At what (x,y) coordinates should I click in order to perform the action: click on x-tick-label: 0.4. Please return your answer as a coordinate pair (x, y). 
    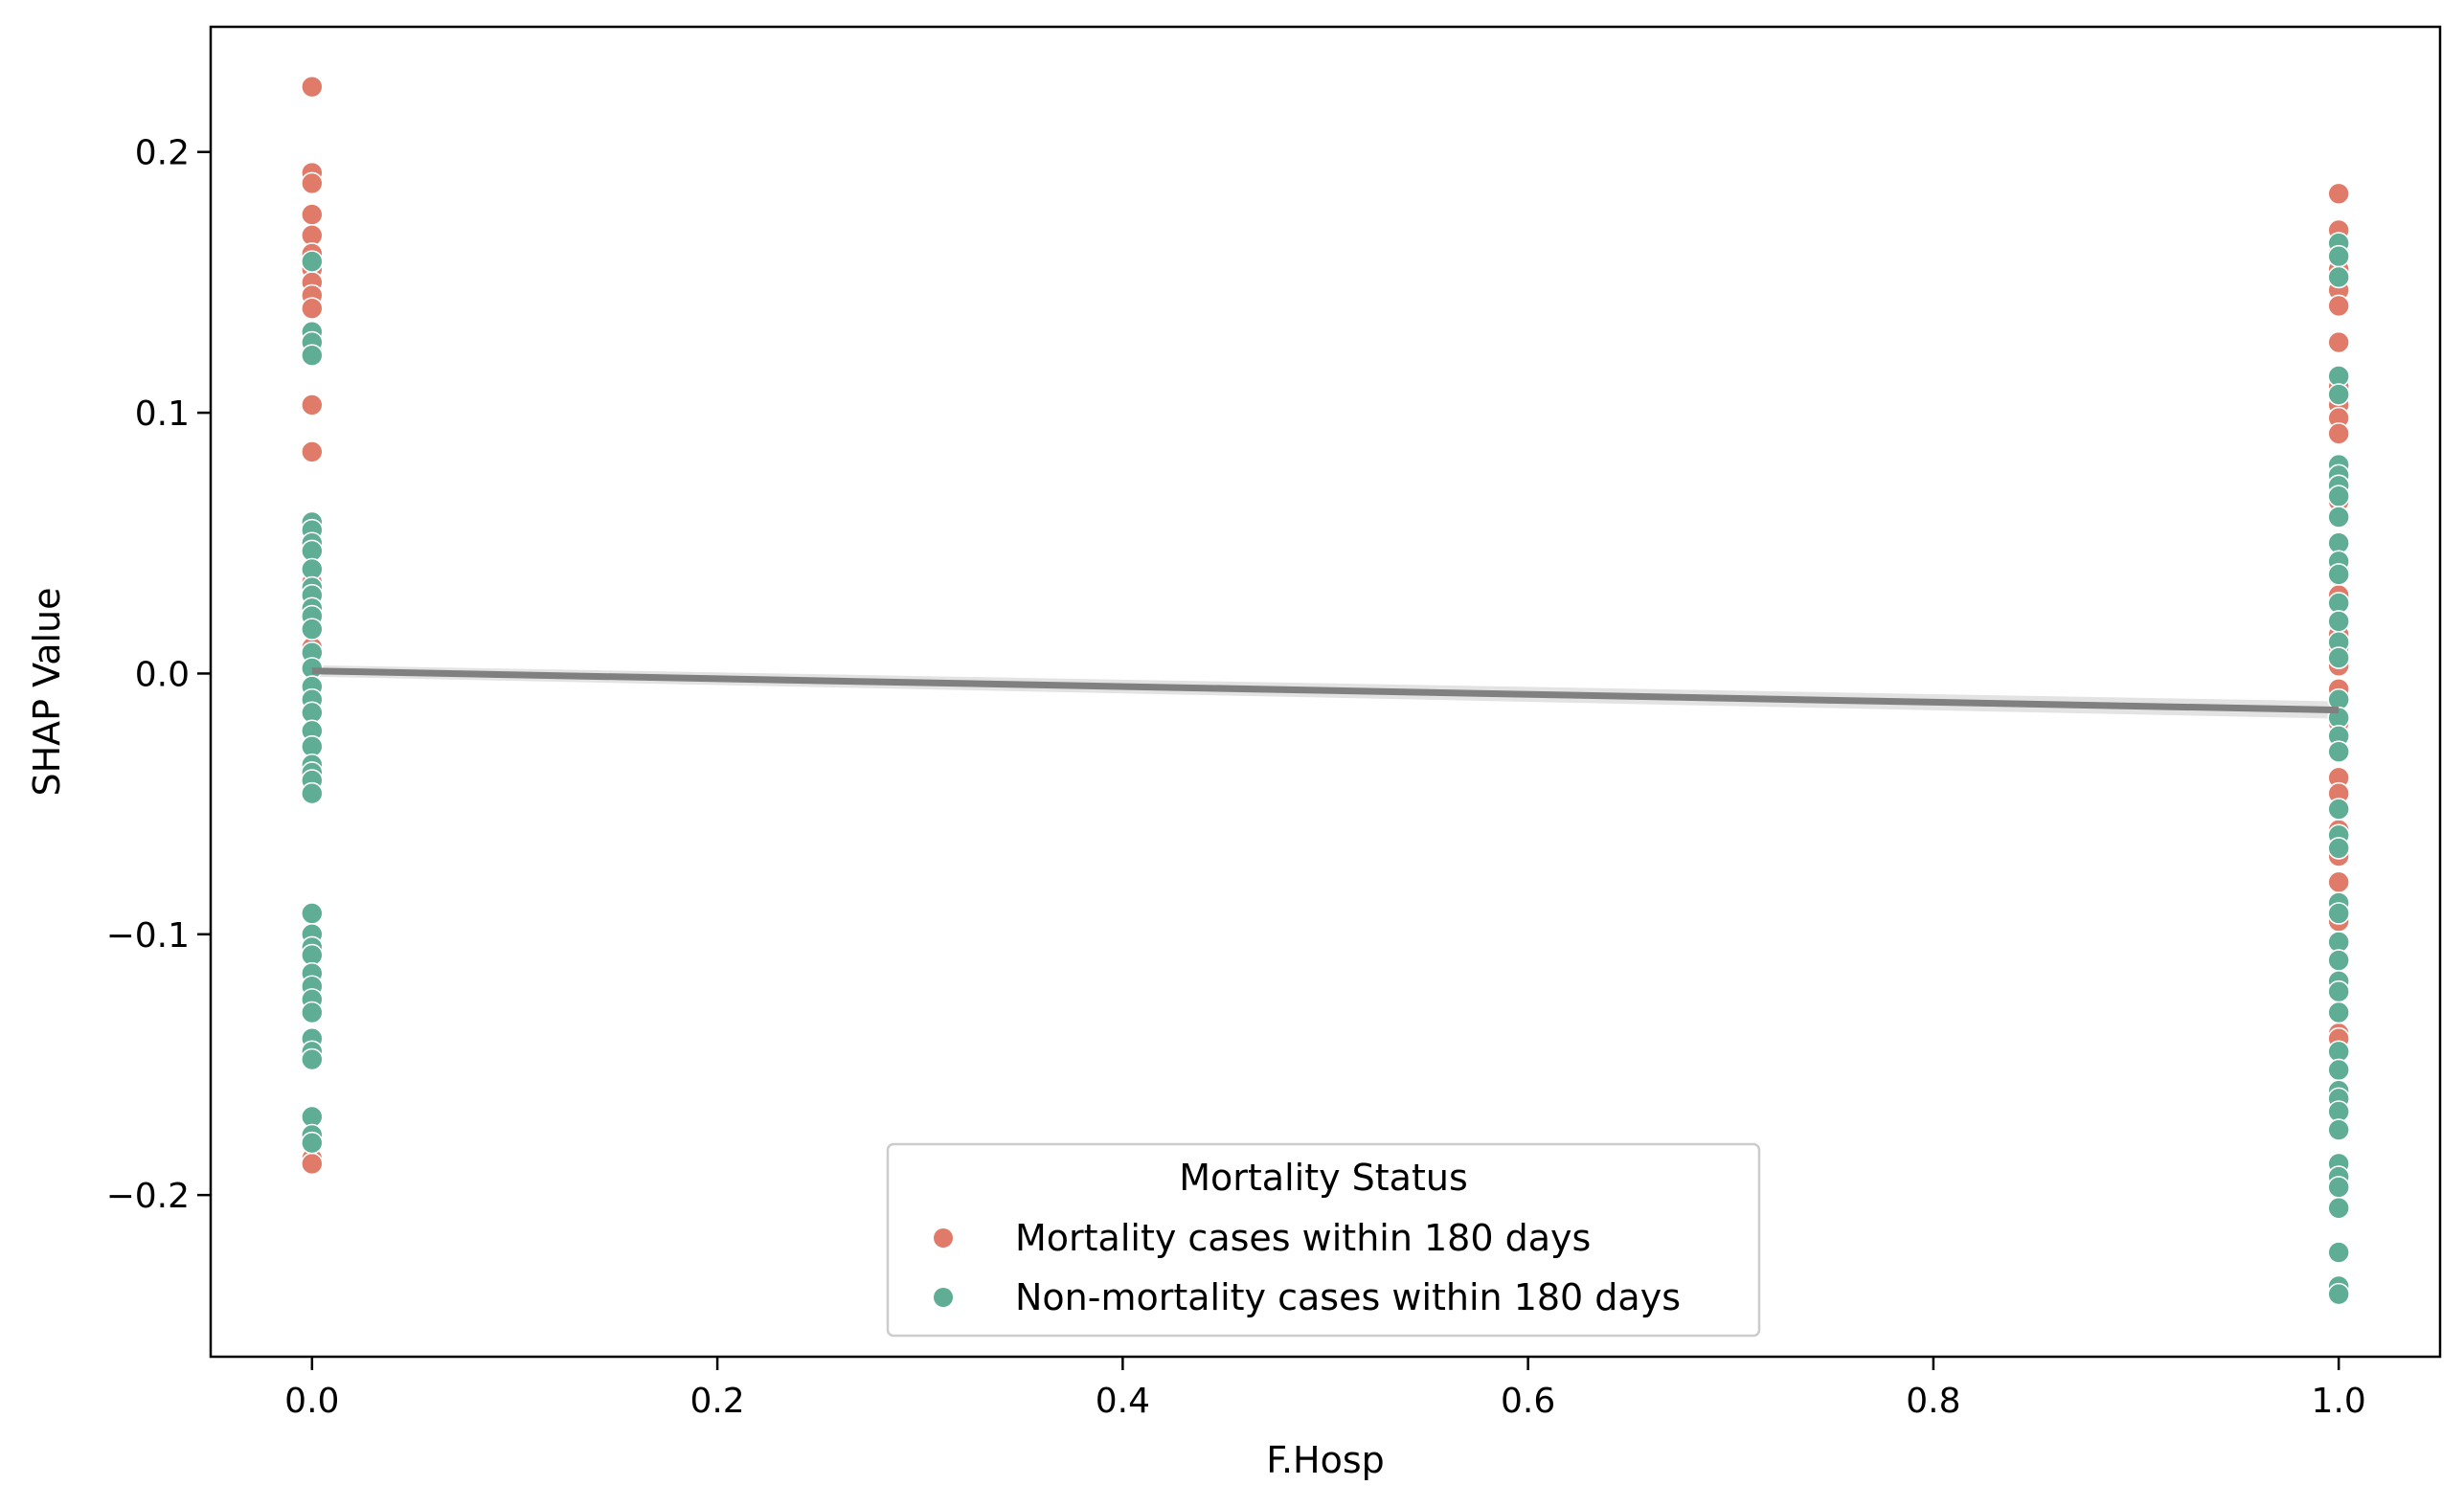
    Looking at the image, I should click on (1123, 1402).